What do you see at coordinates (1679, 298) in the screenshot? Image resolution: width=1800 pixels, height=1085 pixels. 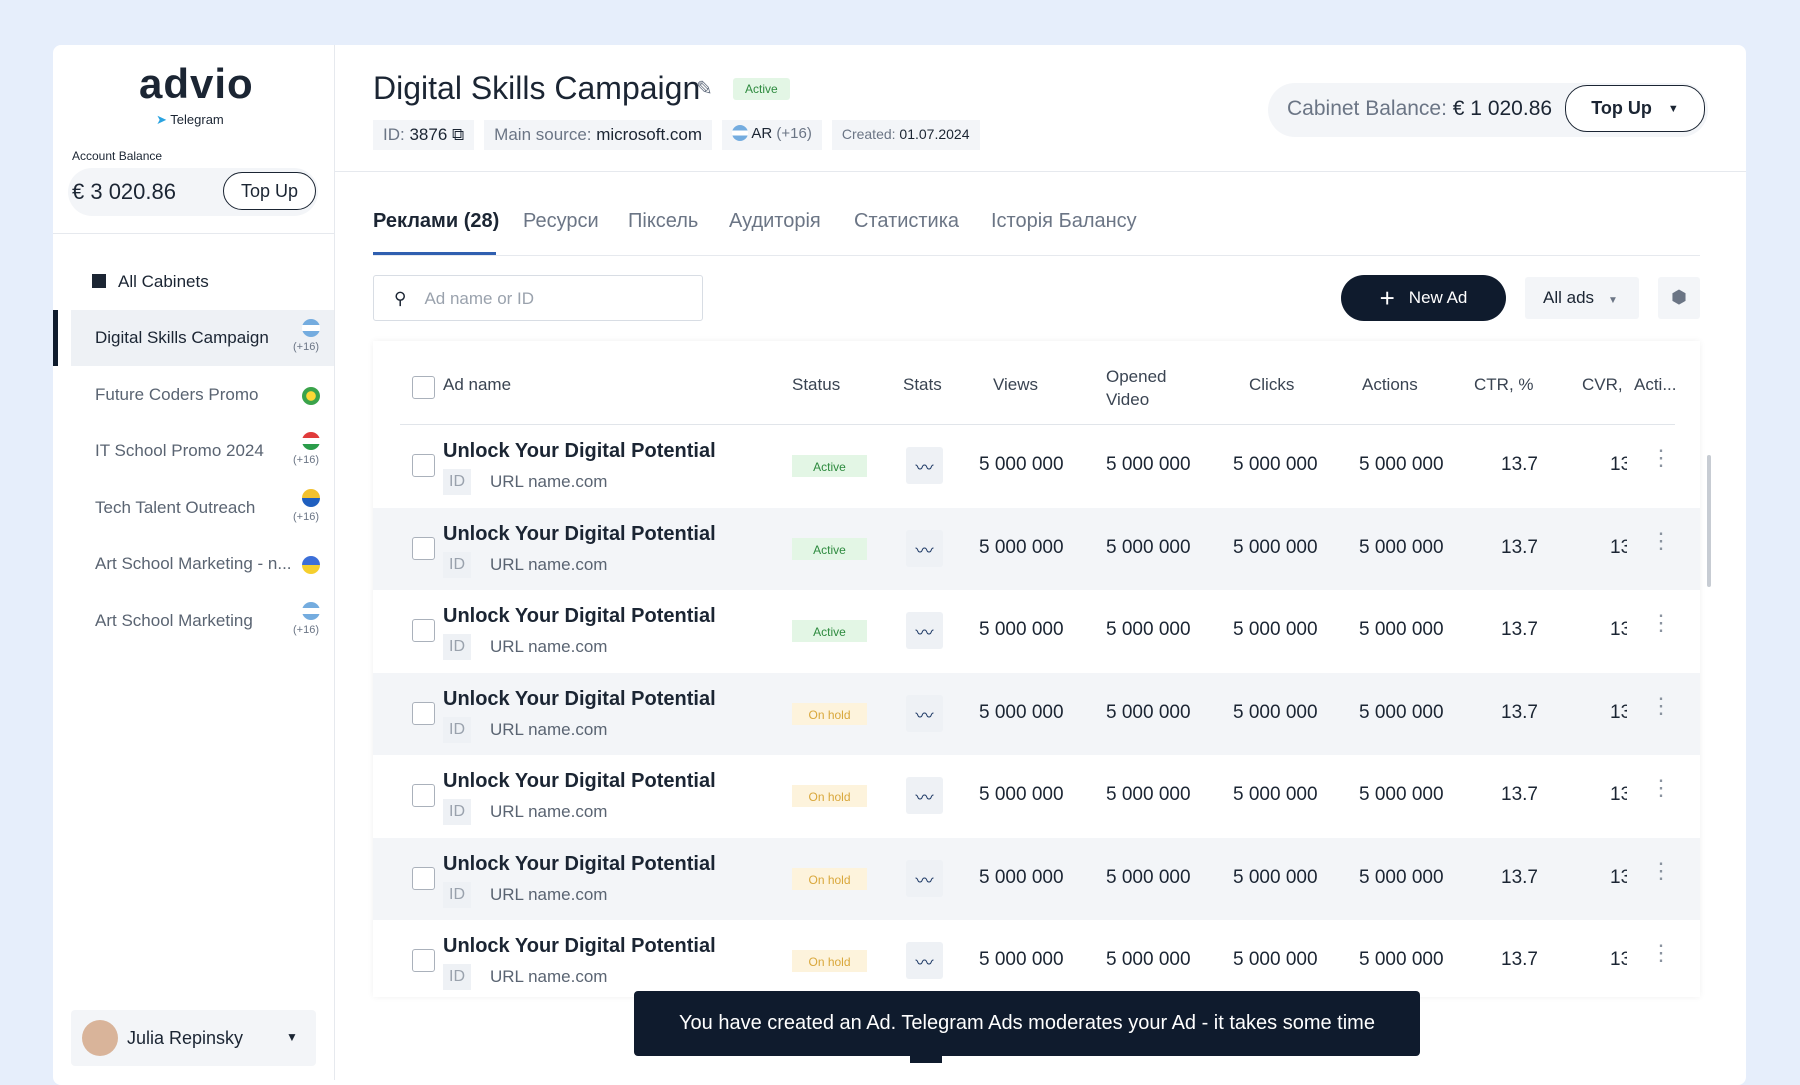 I see `settings-button: ⬢` at bounding box center [1679, 298].